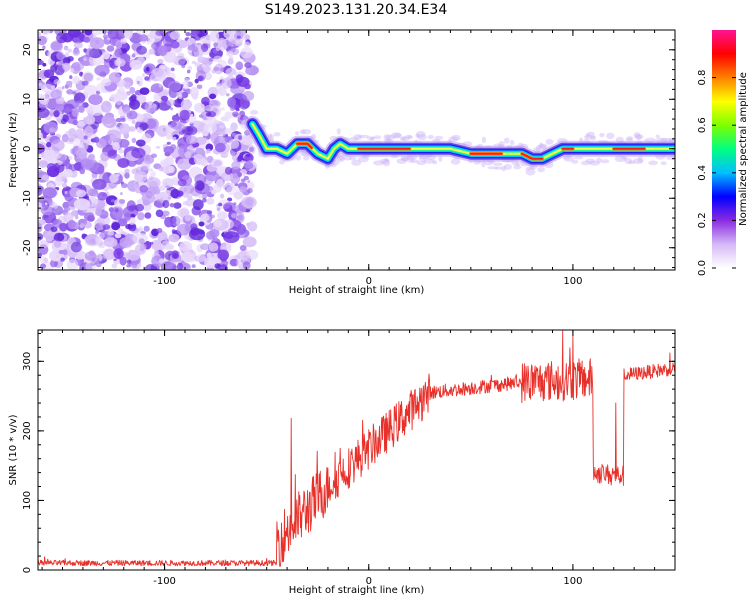 The height and width of the screenshot is (600, 750). I want to click on y-tick-label: 10, so click(27, 99).